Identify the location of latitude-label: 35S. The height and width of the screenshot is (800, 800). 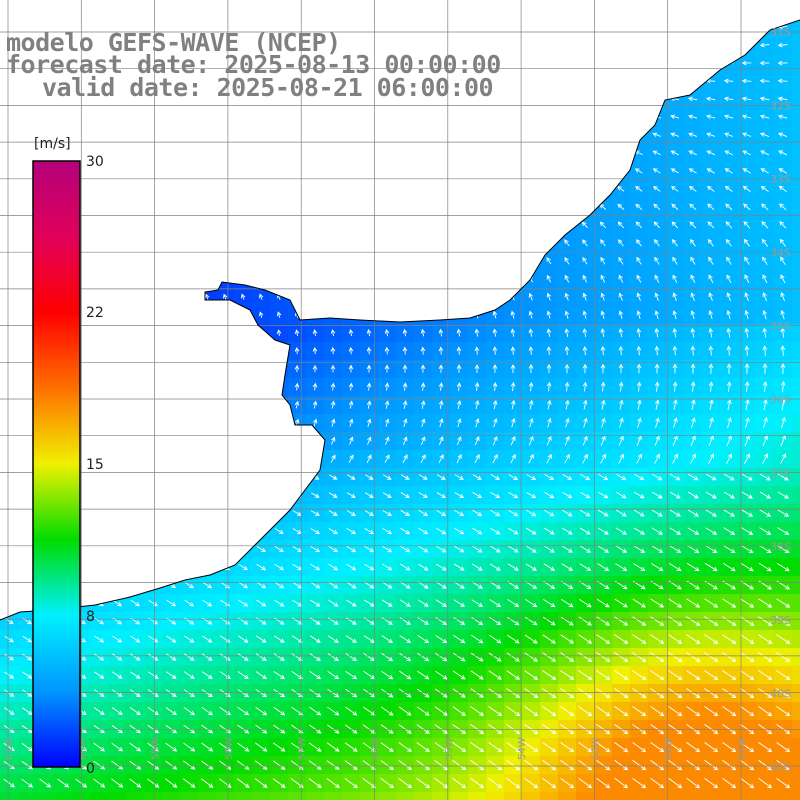
(780, 326).